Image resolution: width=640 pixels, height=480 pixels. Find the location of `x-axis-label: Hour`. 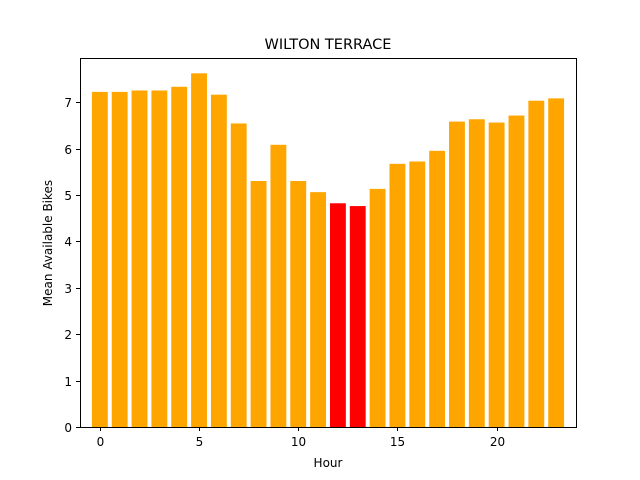

x-axis-label: Hour is located at coordinates (328, 463).